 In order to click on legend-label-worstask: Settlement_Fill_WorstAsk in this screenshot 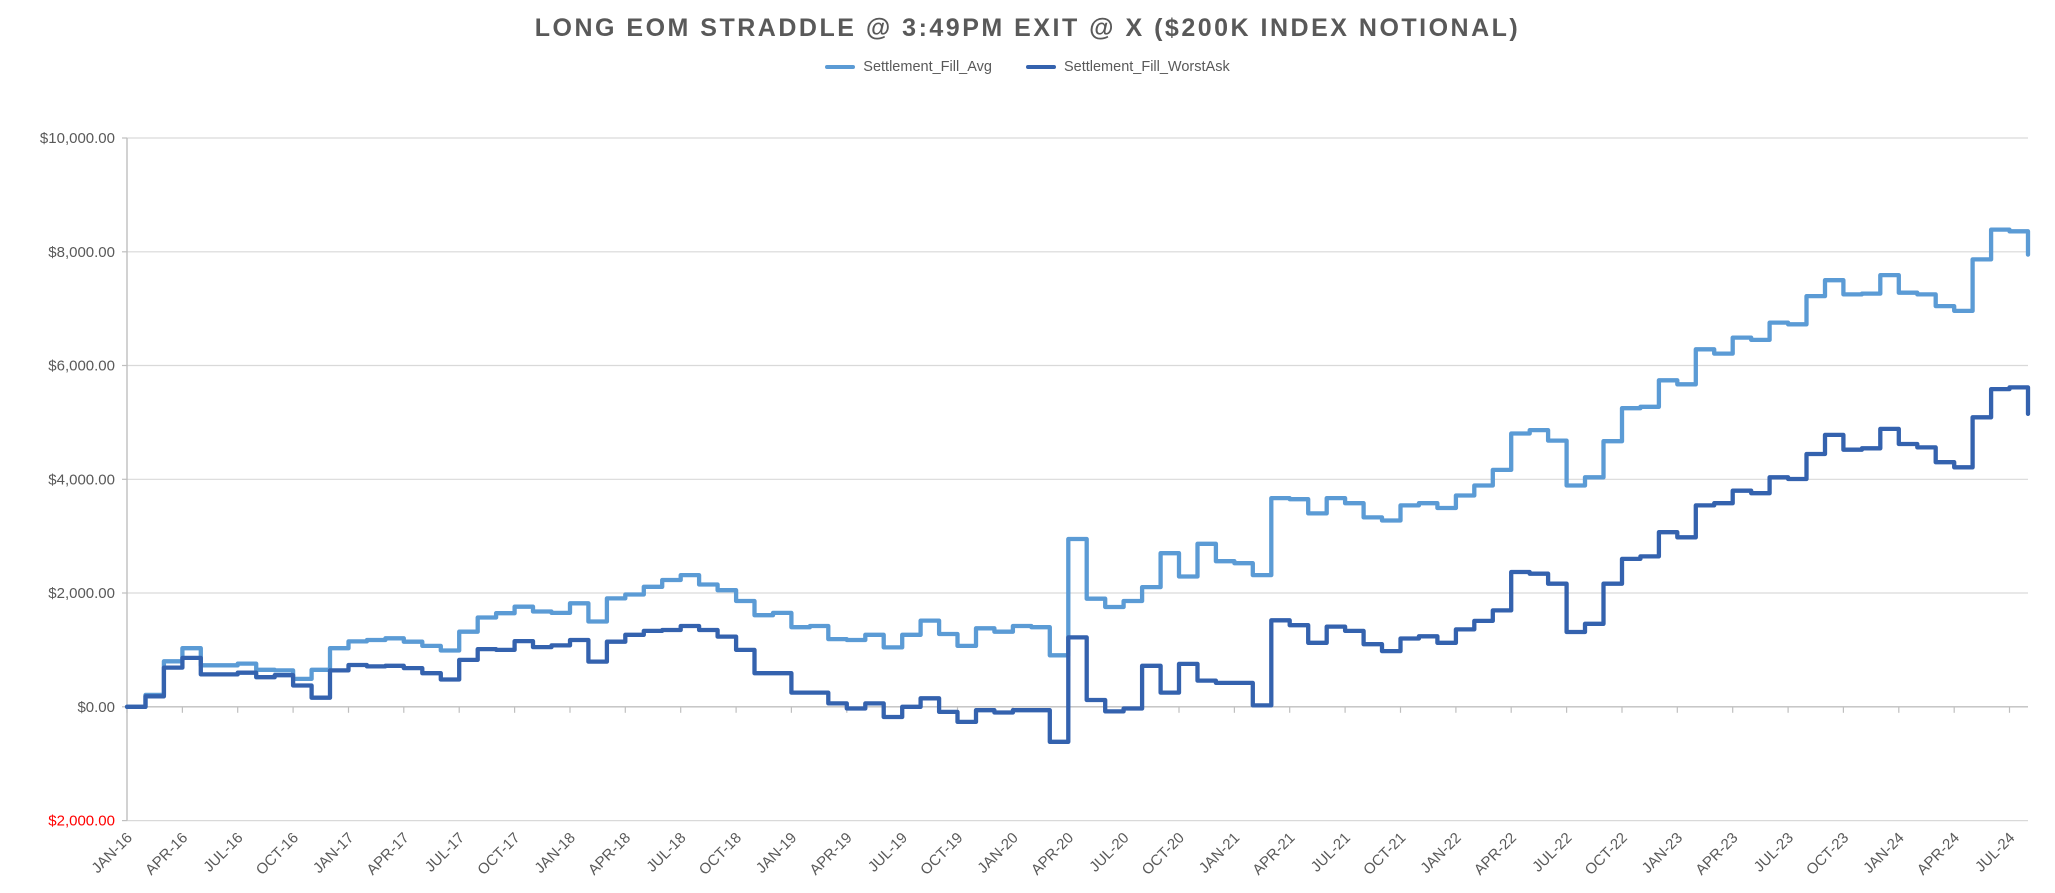, I will do `click(1146, 67)`.